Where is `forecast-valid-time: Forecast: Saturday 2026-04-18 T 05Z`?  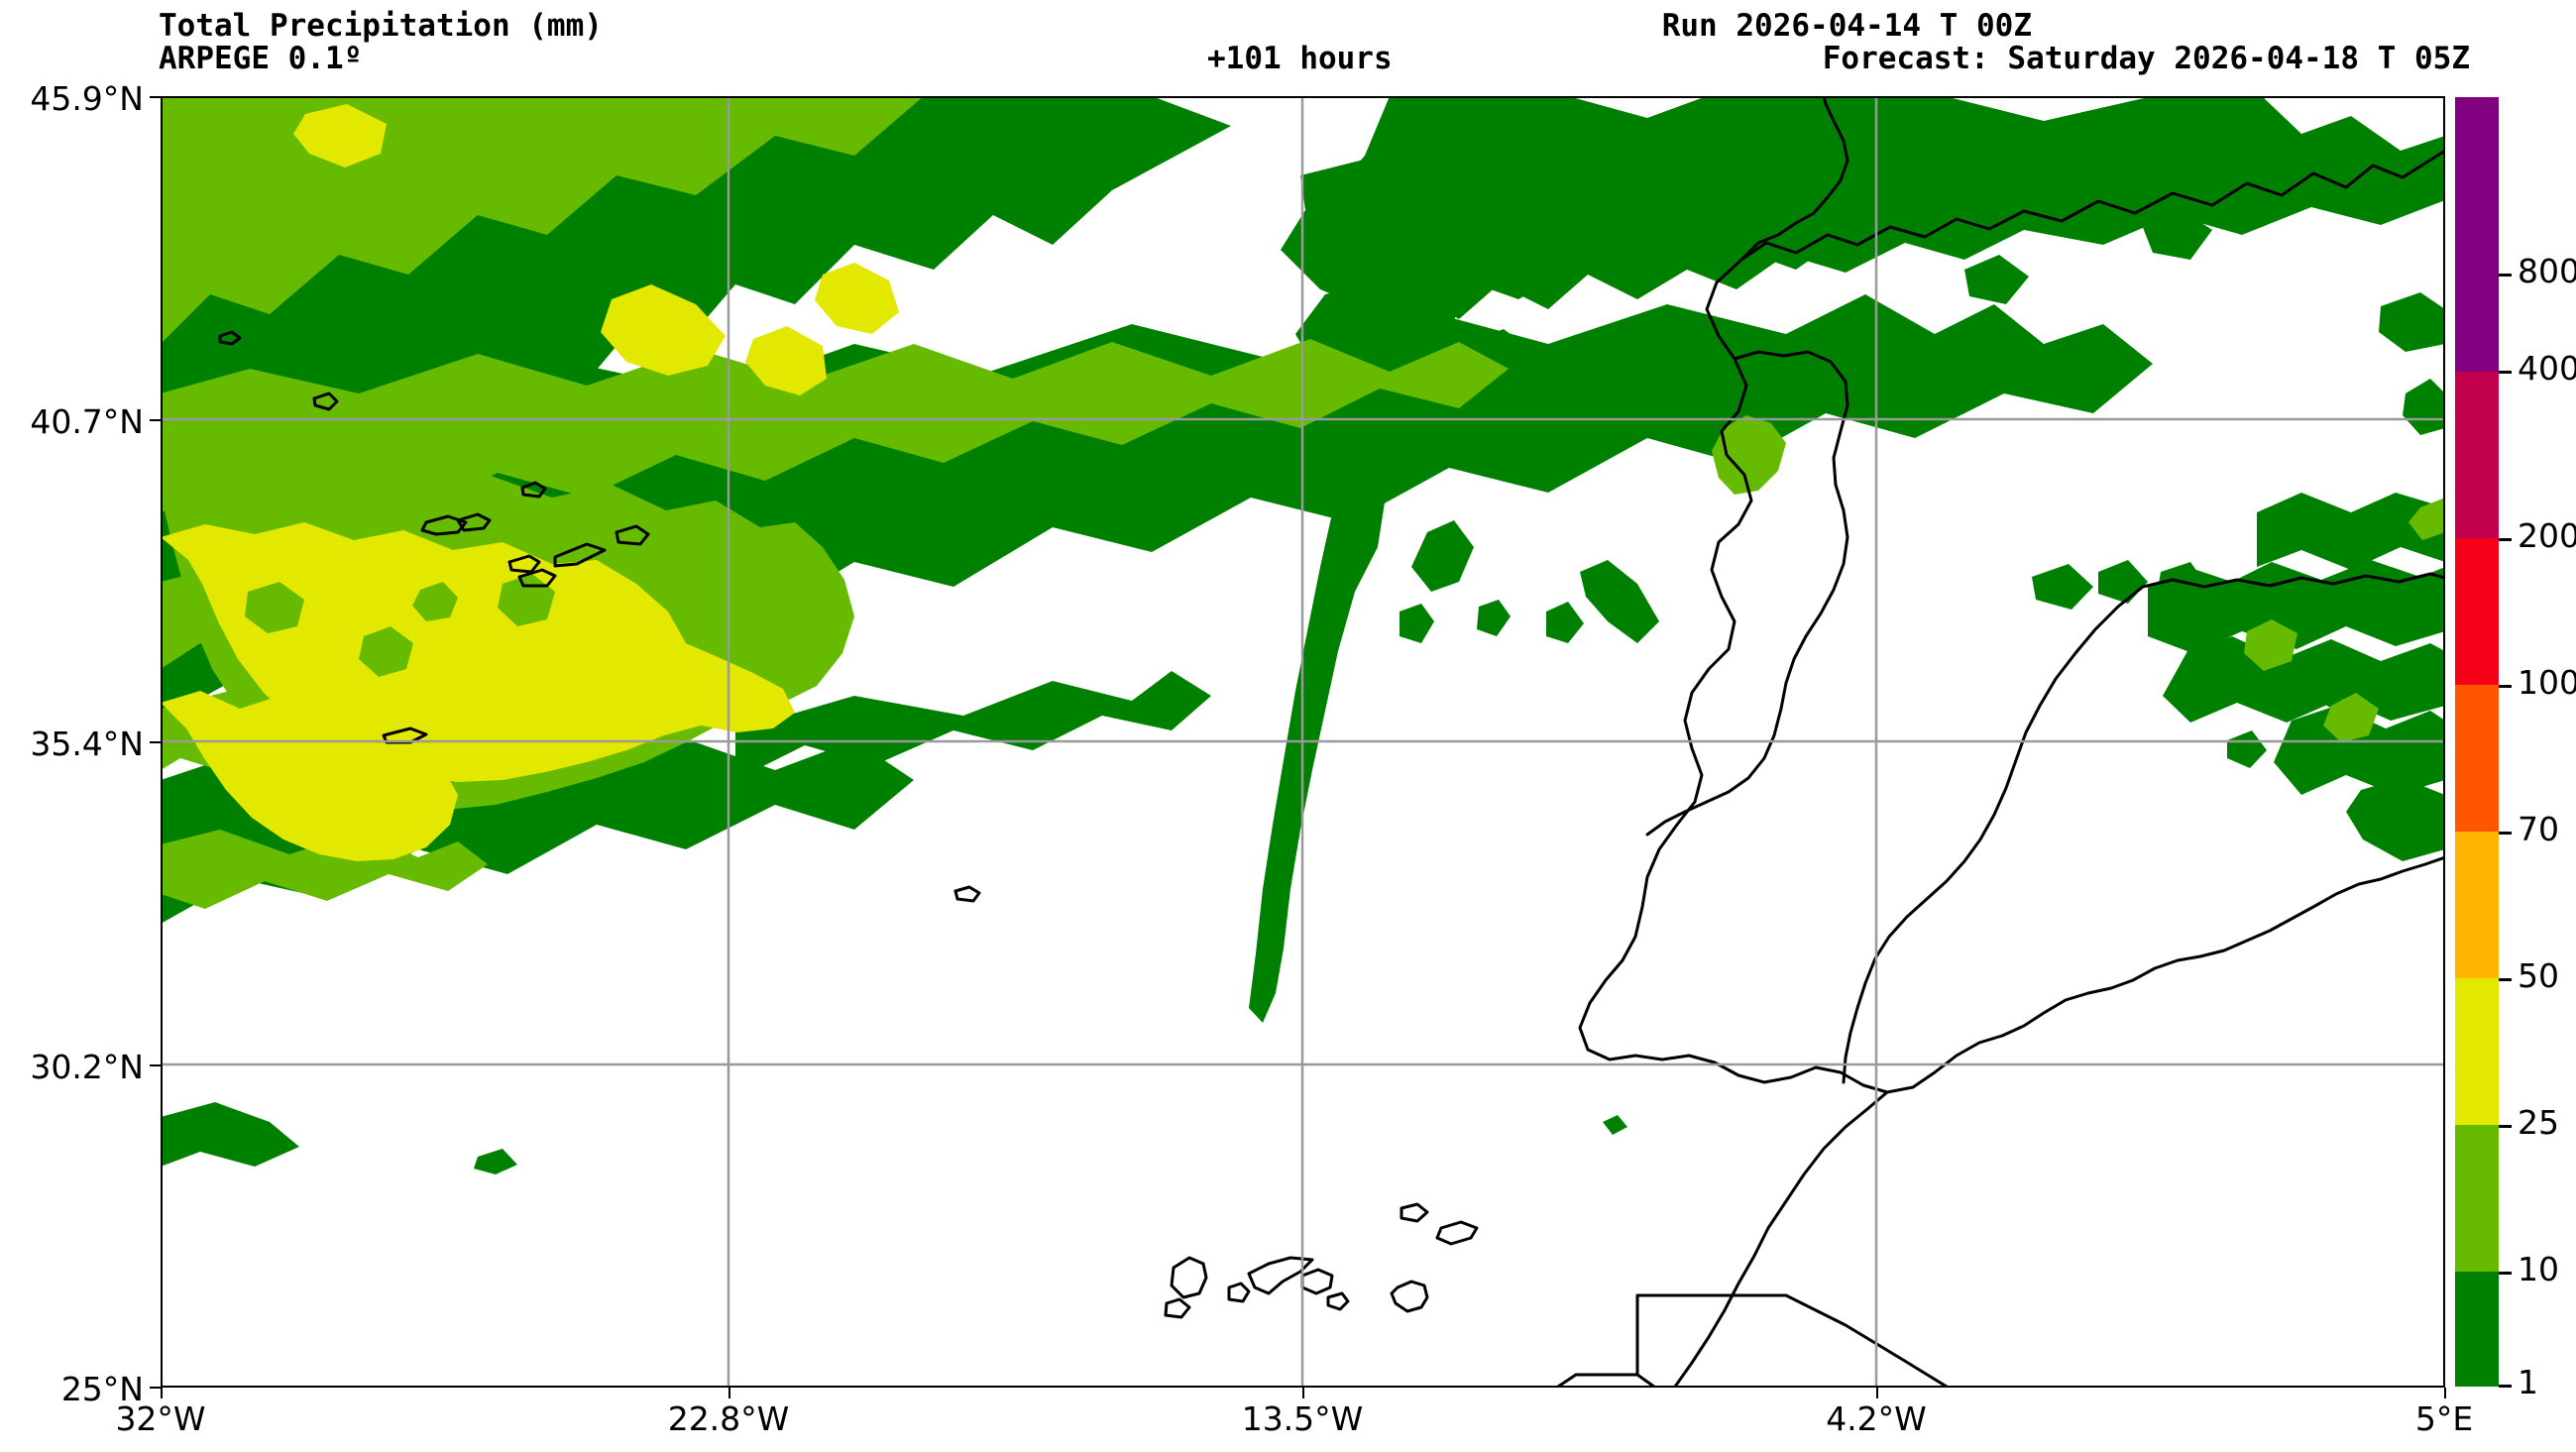 forecast-valid-time: Forecast: Saturday 2026-04-18 T 05Z is located at coordinates (2146, 58).